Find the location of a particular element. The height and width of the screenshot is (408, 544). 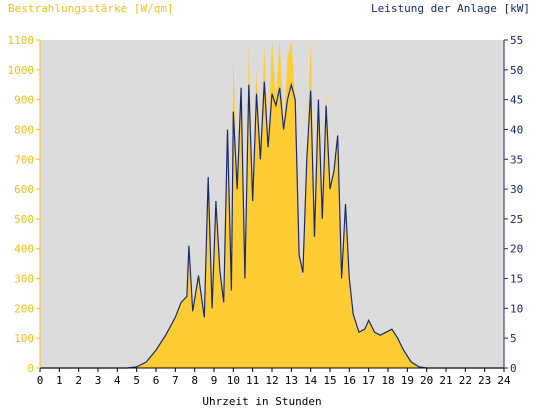

y-right-tick-label: 40 is located at coordinates (516, 129).